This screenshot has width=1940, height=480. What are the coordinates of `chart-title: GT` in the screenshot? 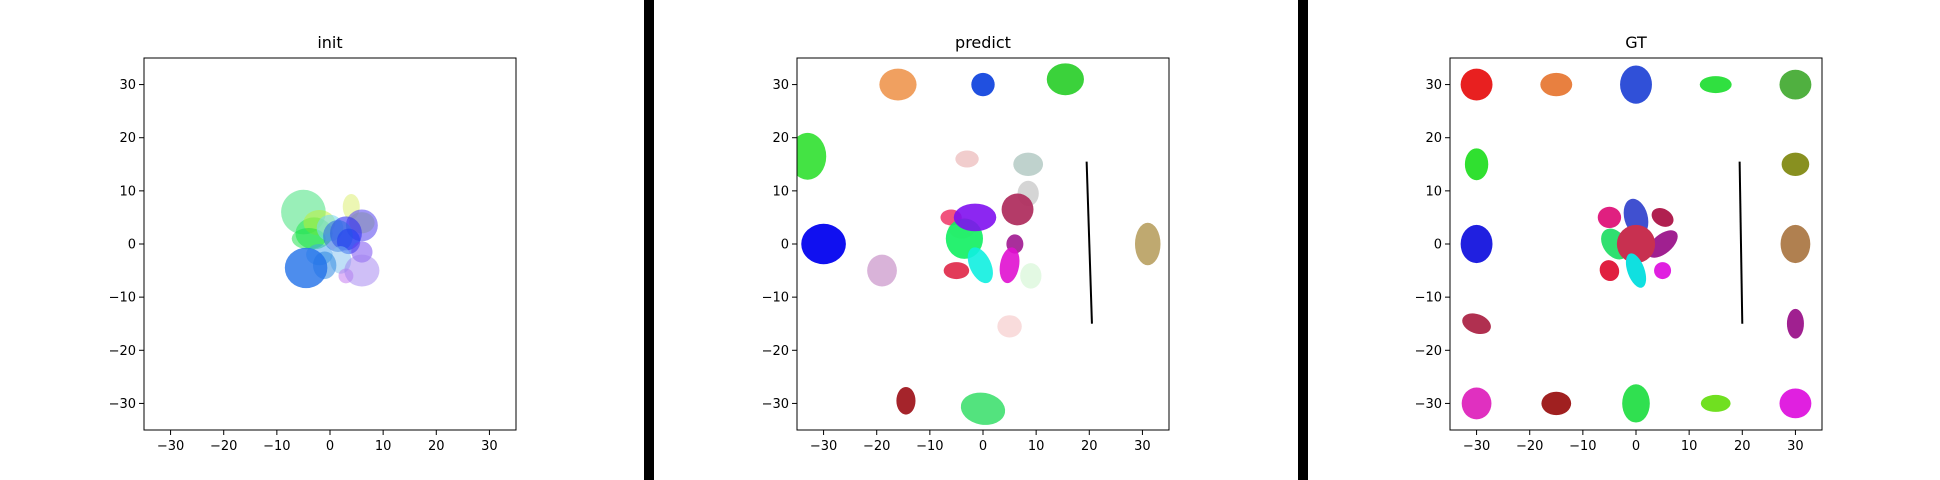 It's located at (1636, 42).